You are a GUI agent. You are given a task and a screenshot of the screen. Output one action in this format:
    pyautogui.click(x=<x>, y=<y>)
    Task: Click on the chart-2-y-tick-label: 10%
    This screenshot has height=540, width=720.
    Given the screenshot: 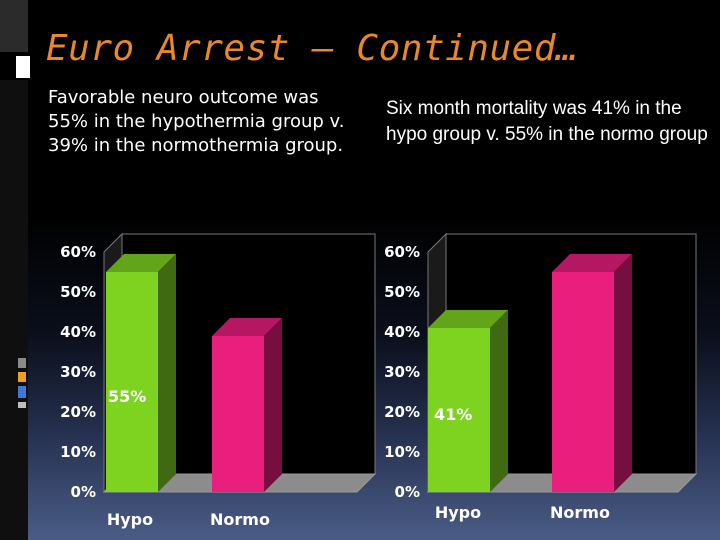 What is the action you would take?
    pyautogui.click(x=402, y=452)
    